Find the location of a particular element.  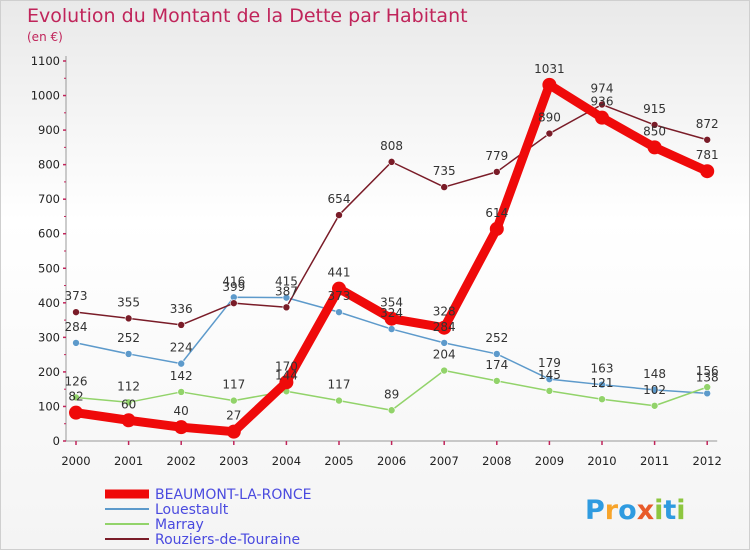

x-tick-label: 2006 is located at coordinates (391, 461).